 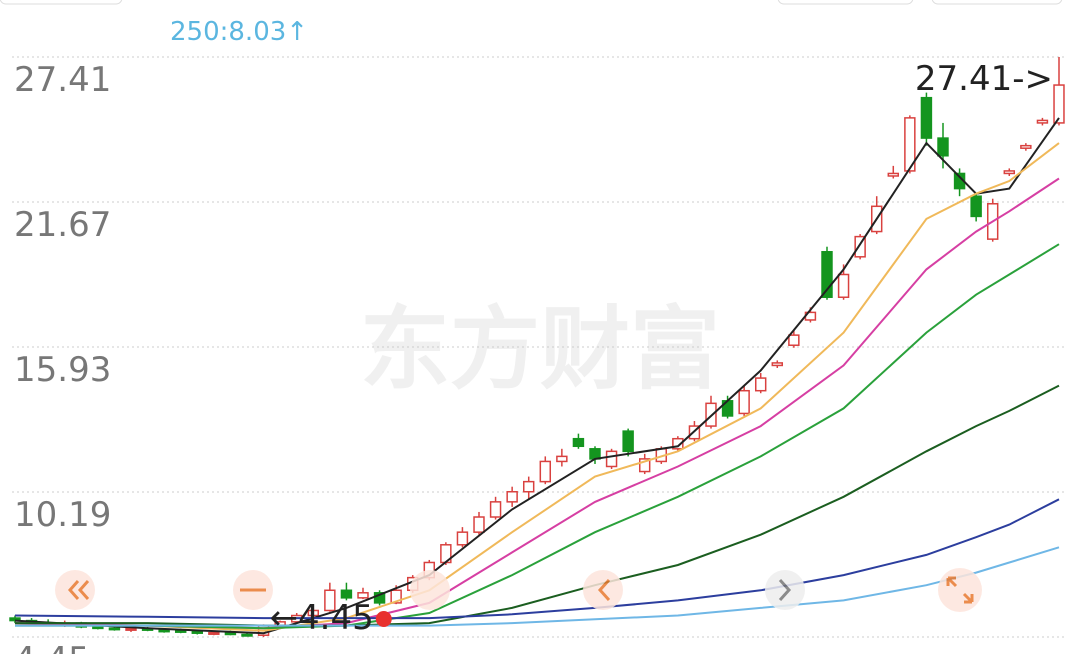 I want to click on zoom-in, so click(x=430, y=590).